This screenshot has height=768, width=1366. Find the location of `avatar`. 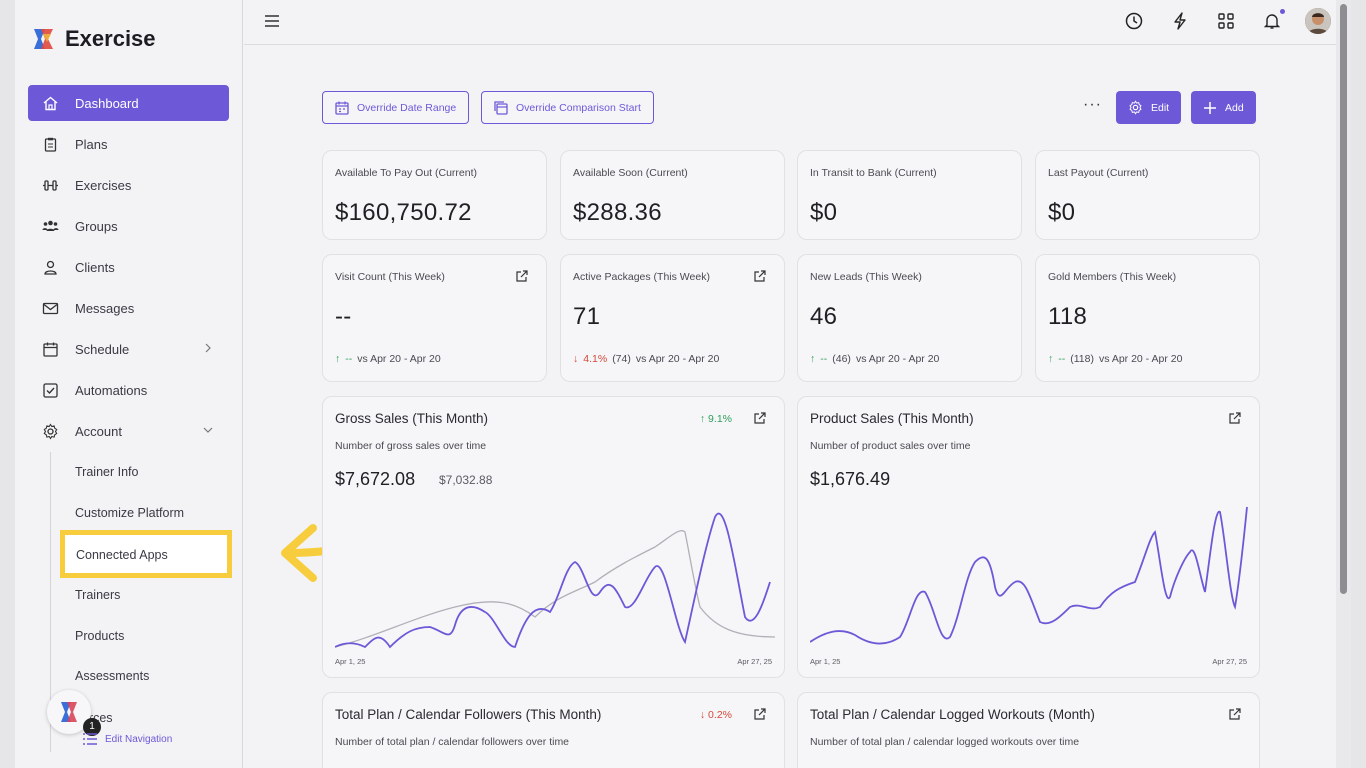

avatar is located at coordinates (1318, 21).